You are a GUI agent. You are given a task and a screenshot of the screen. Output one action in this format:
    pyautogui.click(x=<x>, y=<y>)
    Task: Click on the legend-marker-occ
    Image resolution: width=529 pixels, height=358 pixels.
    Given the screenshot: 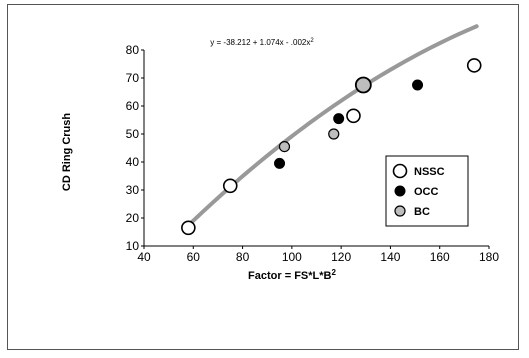 What is the action you would take?
    pyautogui.click(x=400, y=191)
    